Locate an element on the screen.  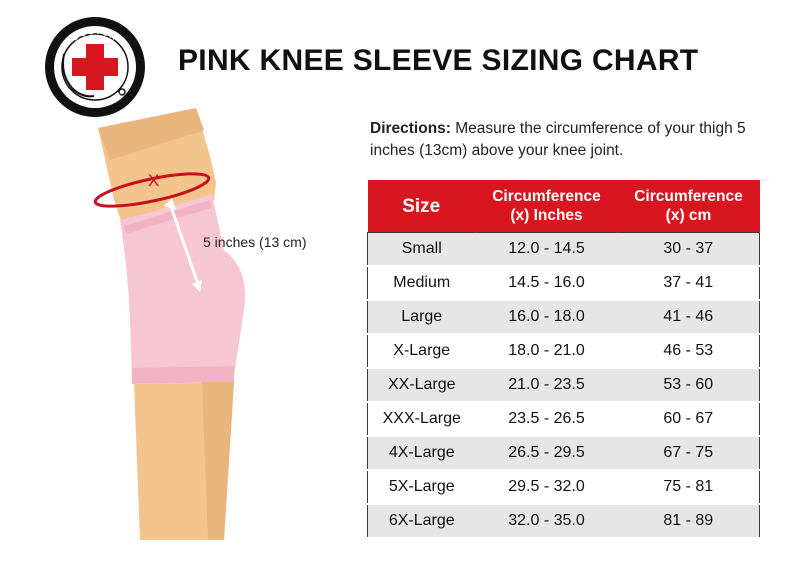
inches-cell: 32.0 - 35.0 is located at coordinates (546, 521).